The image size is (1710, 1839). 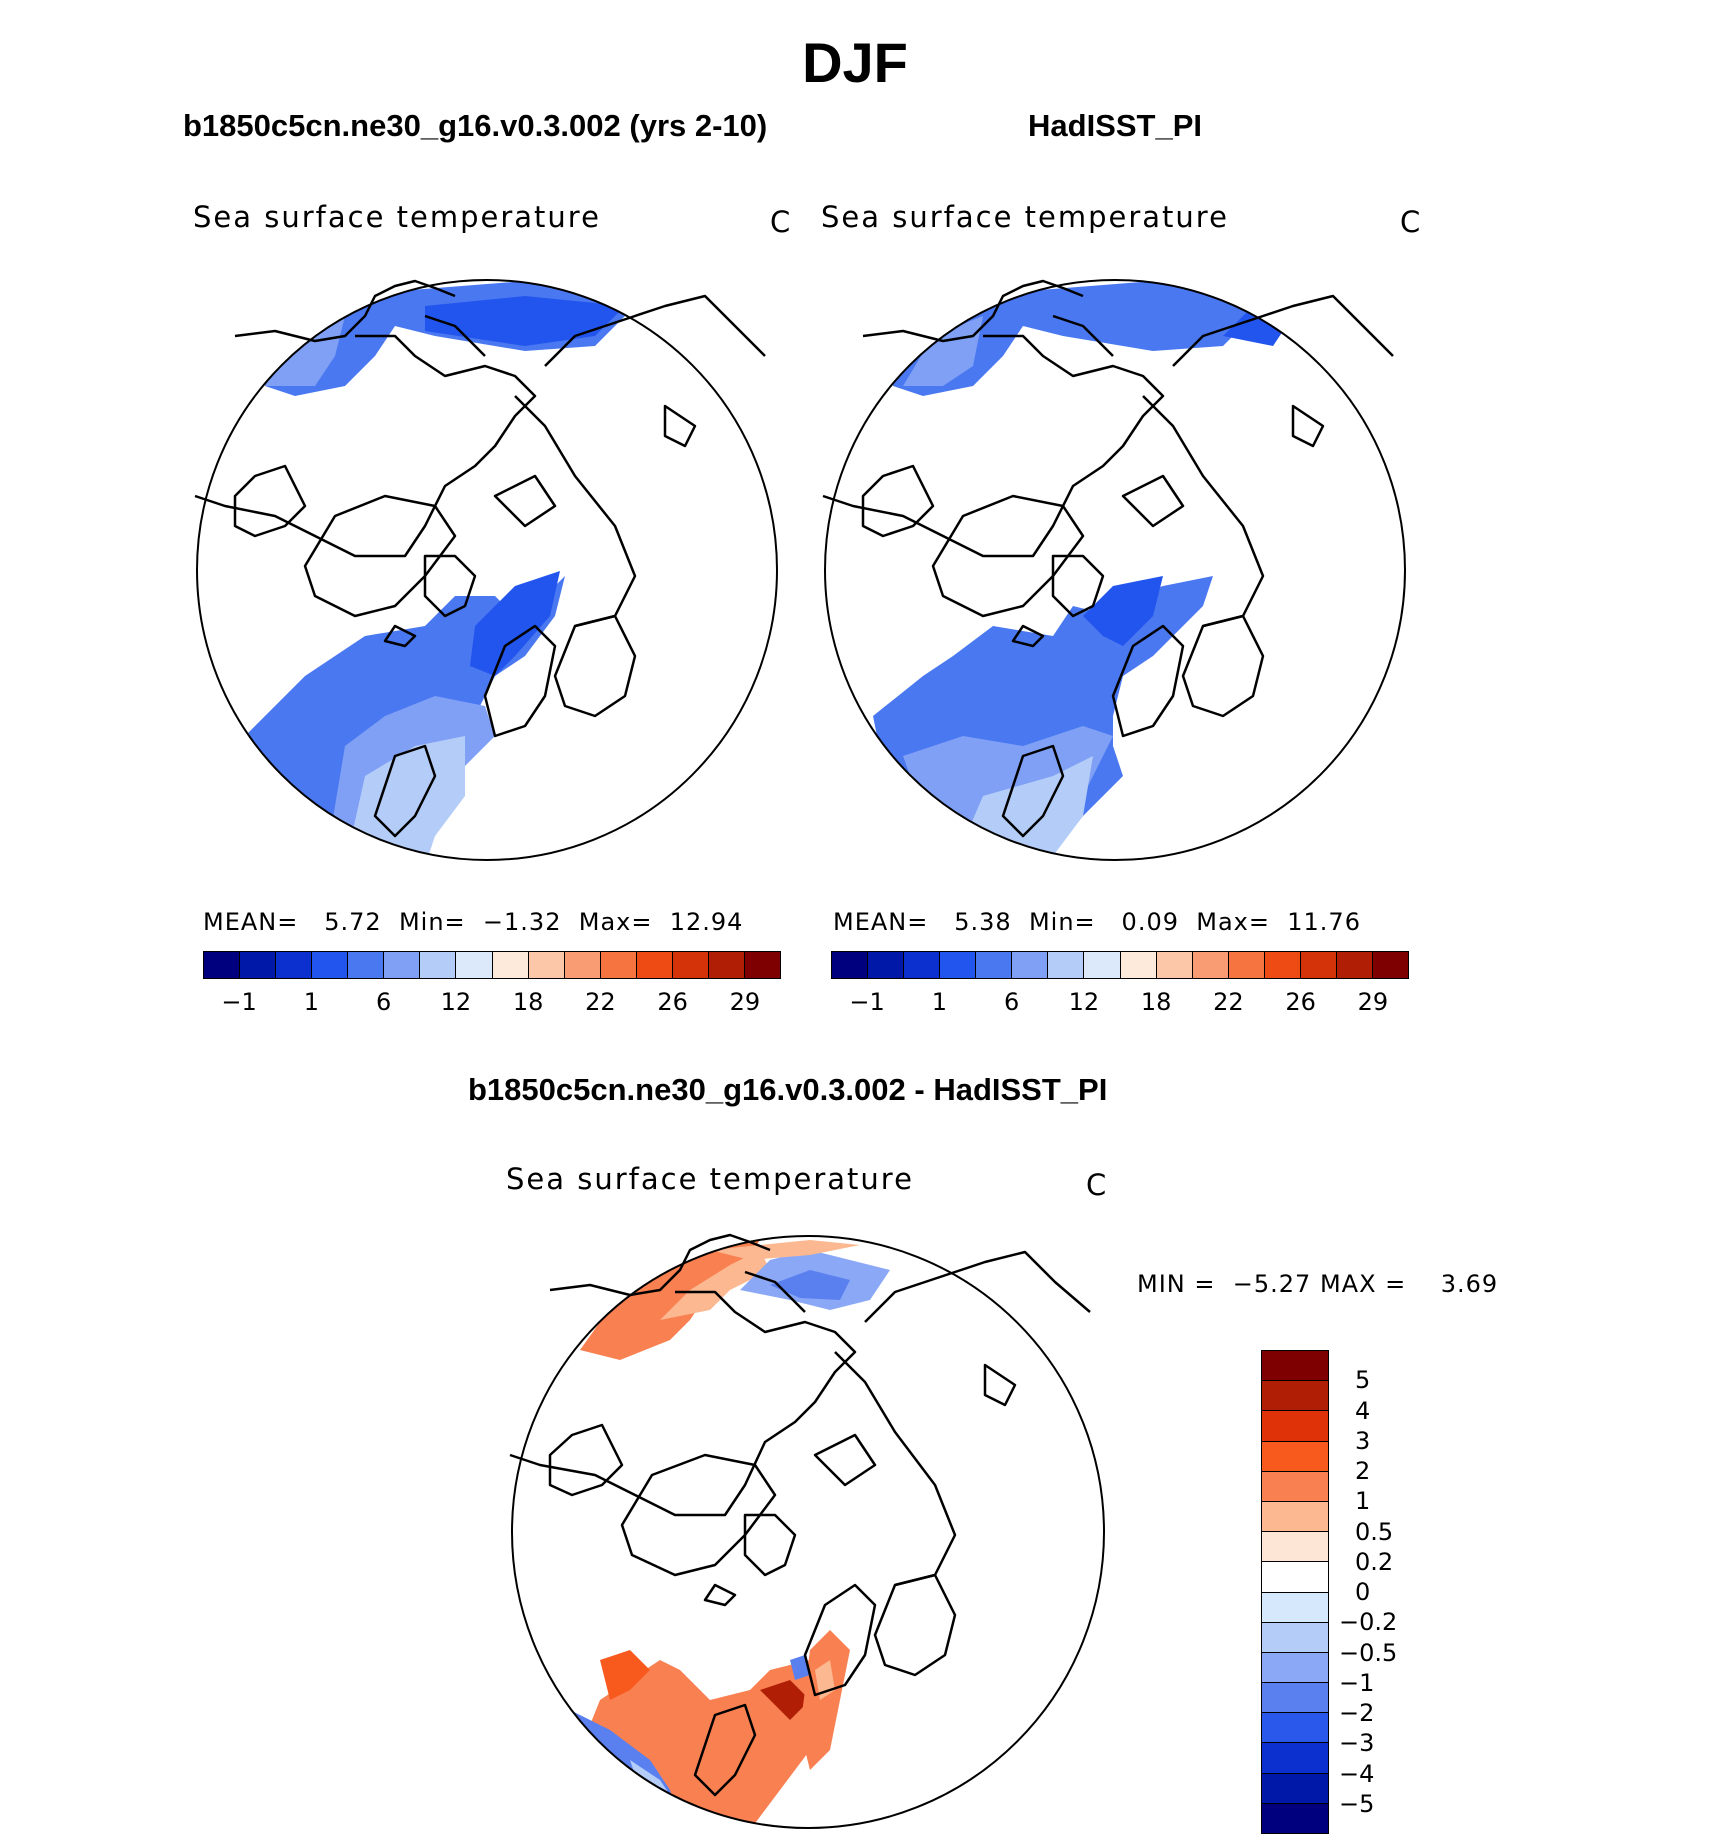 What do you see at coordinates (1115, 125) in the screenshot?
I see `panel-title-obs: HadISST_PI` at bounding box center [1115, 125].